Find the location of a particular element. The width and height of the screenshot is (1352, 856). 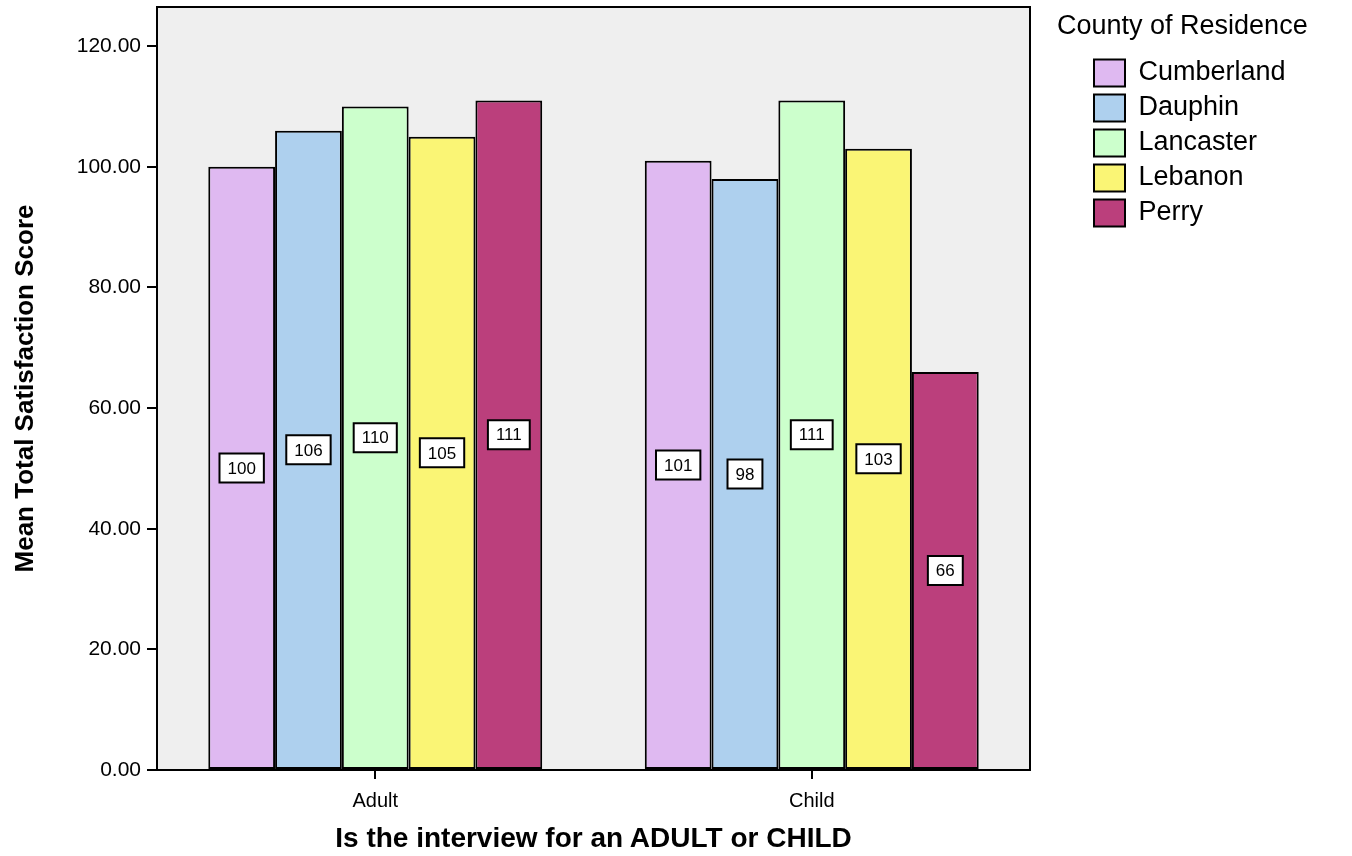

y-tick-label: 0.00 is located at coordinates (120, 768).